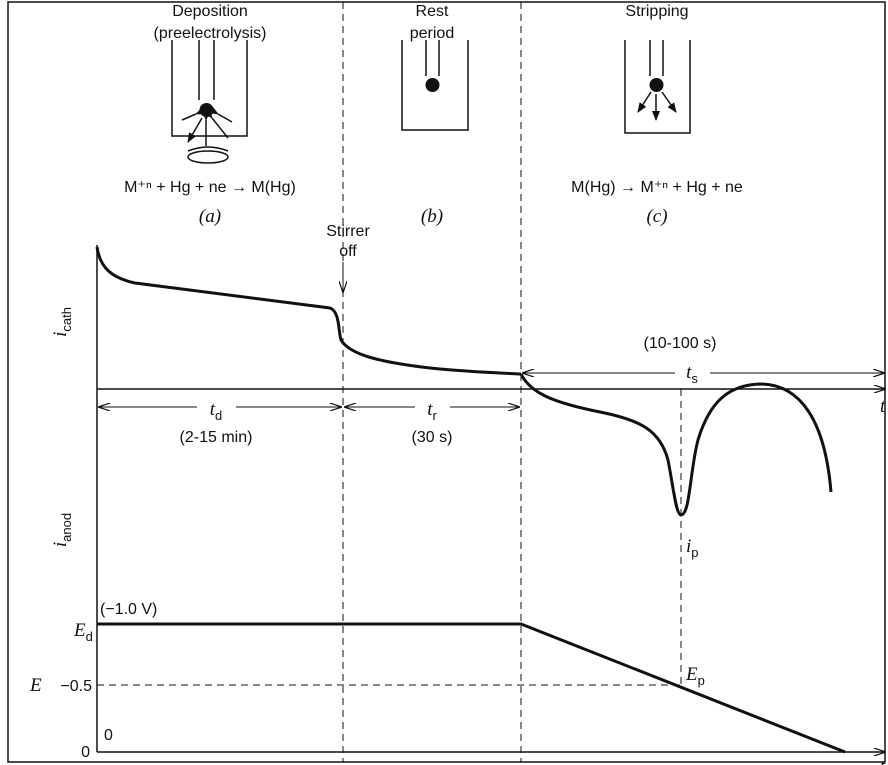 Image resolution: width=888 pixels, height=765 pixels. I want to click on reaction-equation: M(Hg) → M⁺ⁿ + Hg + ne, so click(657, 187).